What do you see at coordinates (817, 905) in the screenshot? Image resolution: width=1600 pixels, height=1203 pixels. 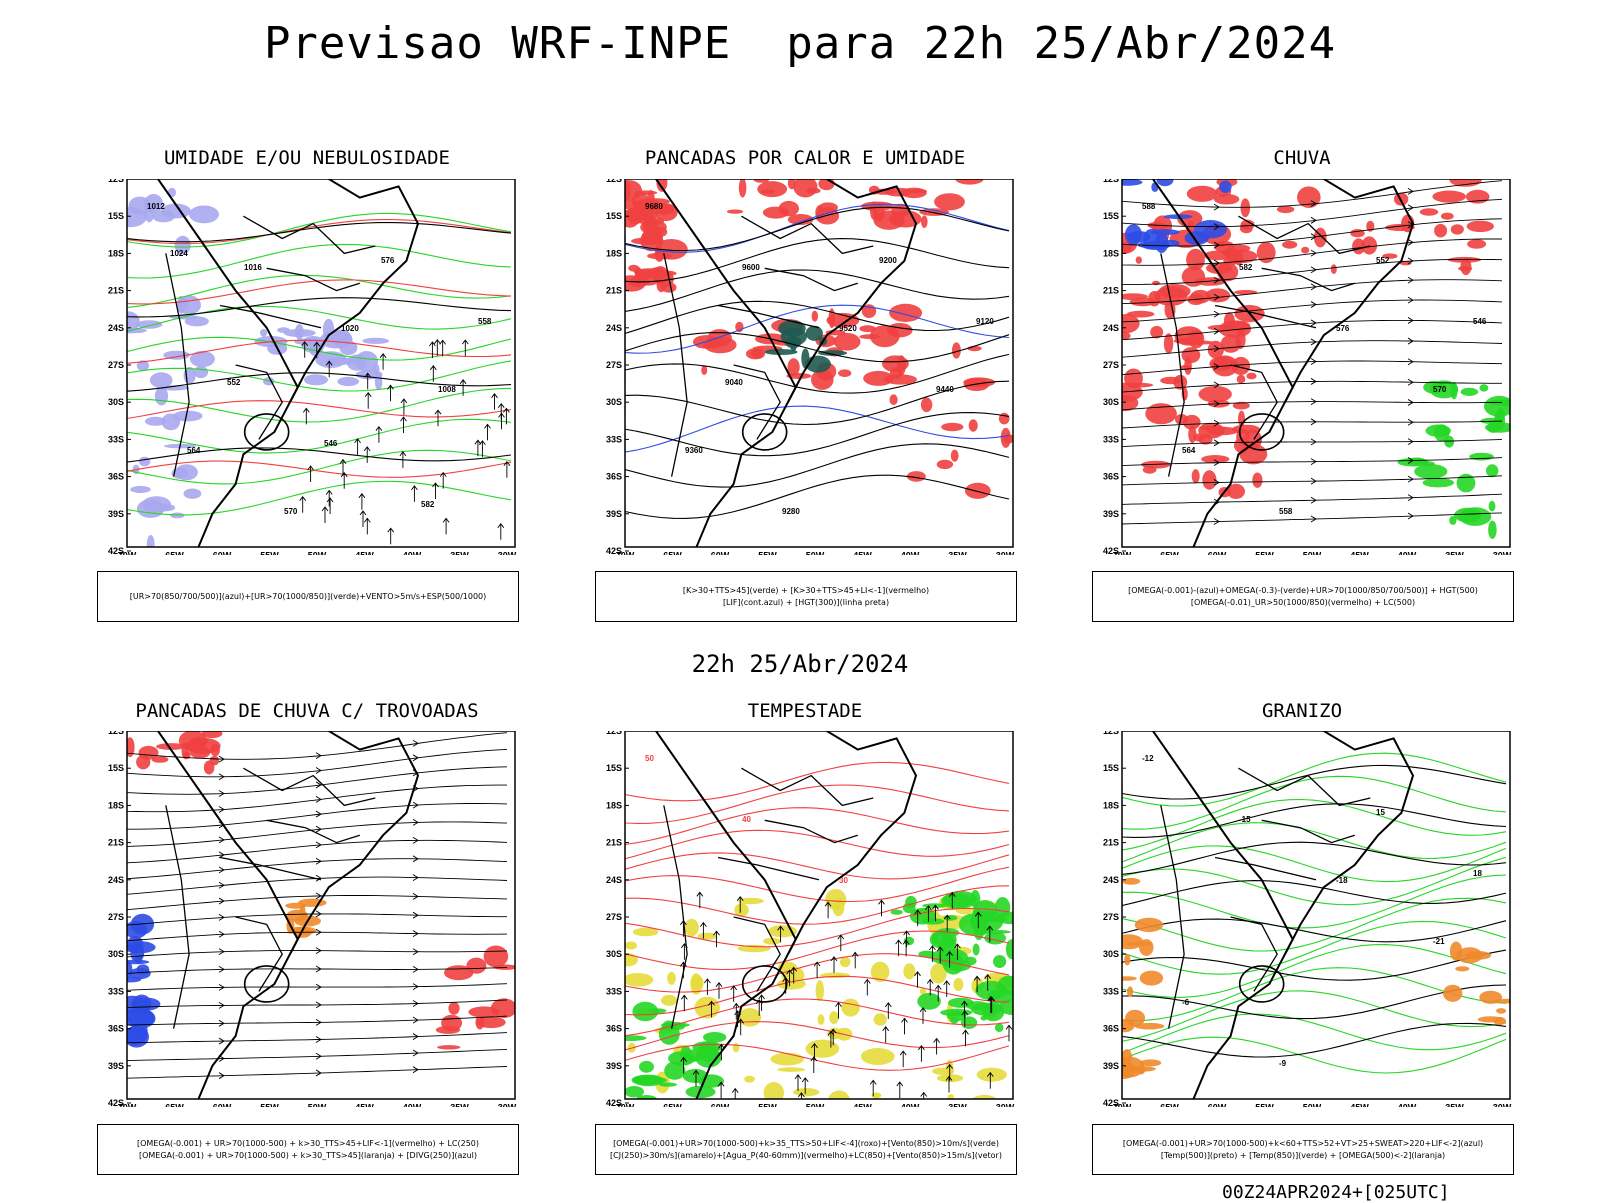 I see `precipitable-water-contour` at bounding box center [817, 905].